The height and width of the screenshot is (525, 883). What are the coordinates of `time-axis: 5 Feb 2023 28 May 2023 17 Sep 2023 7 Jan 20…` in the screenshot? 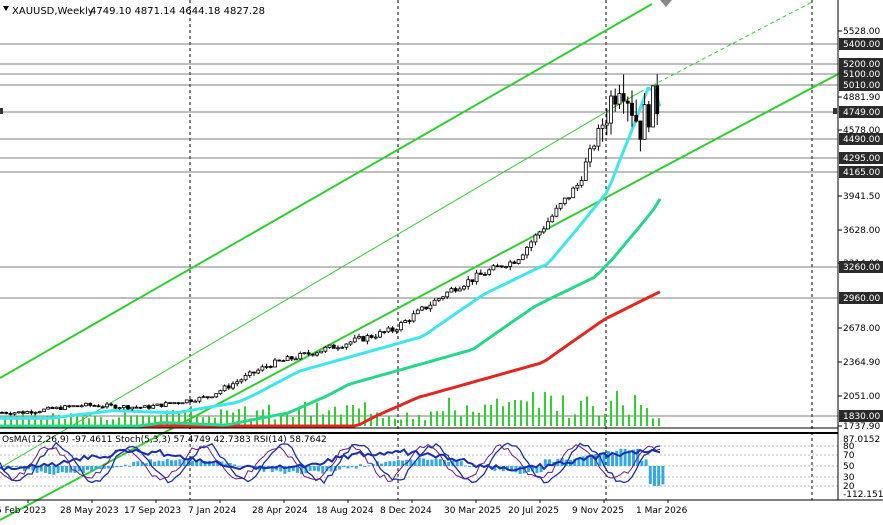 It's located at (441, 507).